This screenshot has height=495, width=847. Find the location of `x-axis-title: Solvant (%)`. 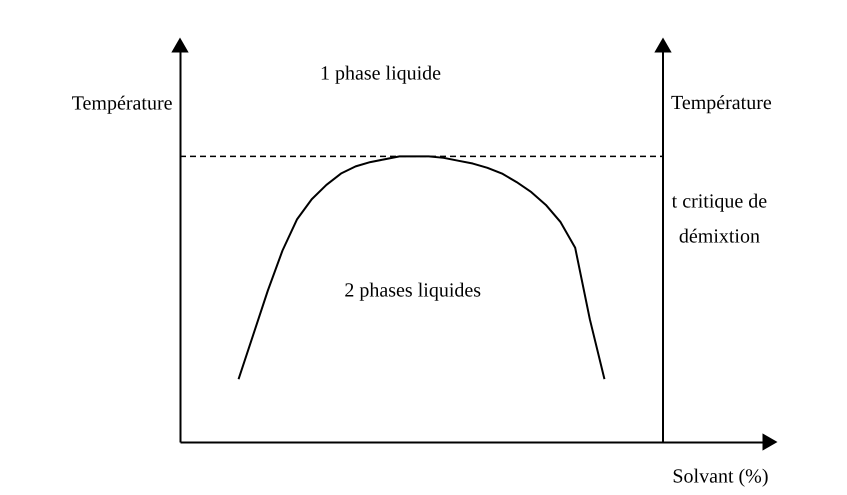

x-axis-title: Solvant (%) is located at coordinates (720, 477).